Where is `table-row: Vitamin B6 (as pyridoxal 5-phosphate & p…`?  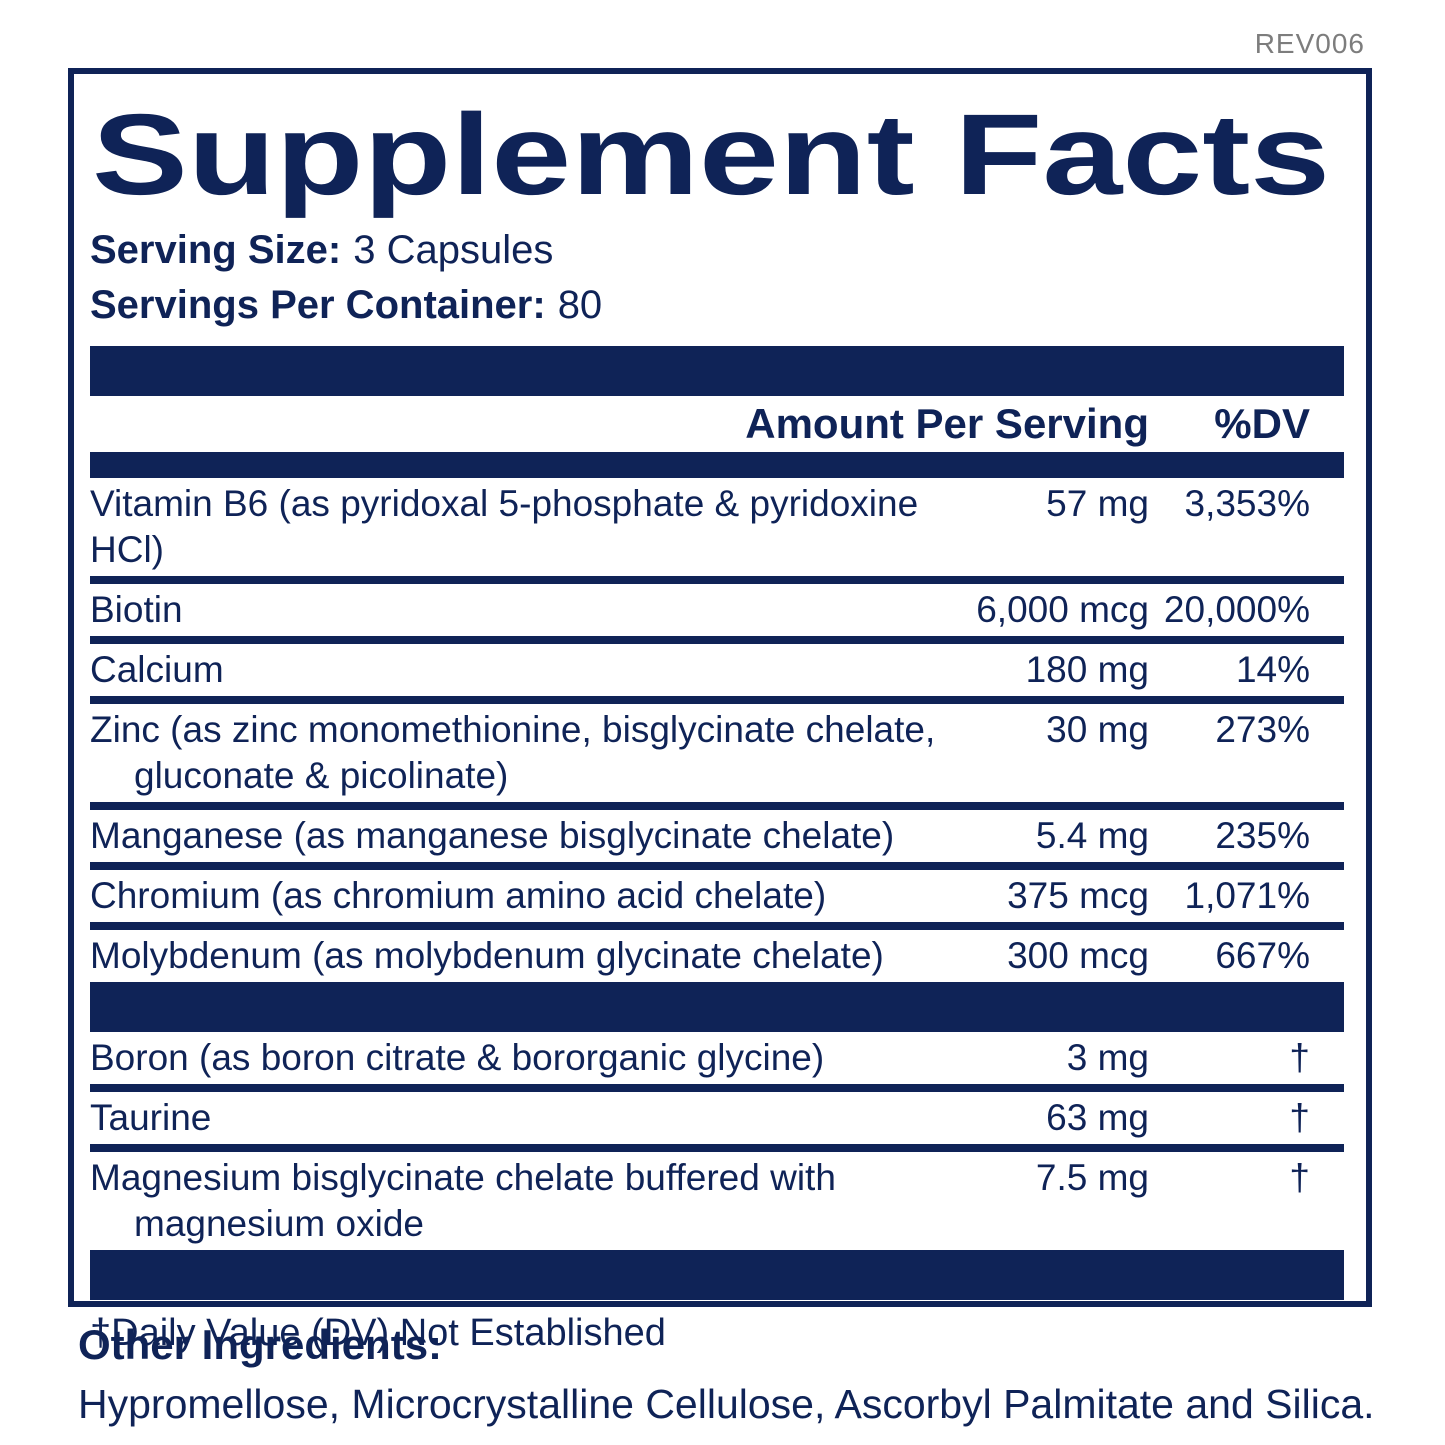
table-row: Vitamin B6 (as pyridoxal 5-phosphate & p… is located at coordinates (717, 527).